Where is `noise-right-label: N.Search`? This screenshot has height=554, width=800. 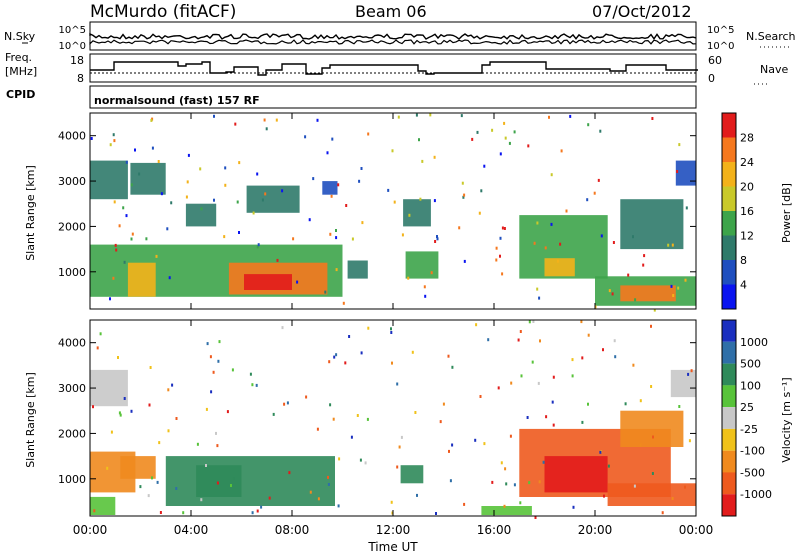
noise-right-label: N.Search is located at coordinates (771, 36).